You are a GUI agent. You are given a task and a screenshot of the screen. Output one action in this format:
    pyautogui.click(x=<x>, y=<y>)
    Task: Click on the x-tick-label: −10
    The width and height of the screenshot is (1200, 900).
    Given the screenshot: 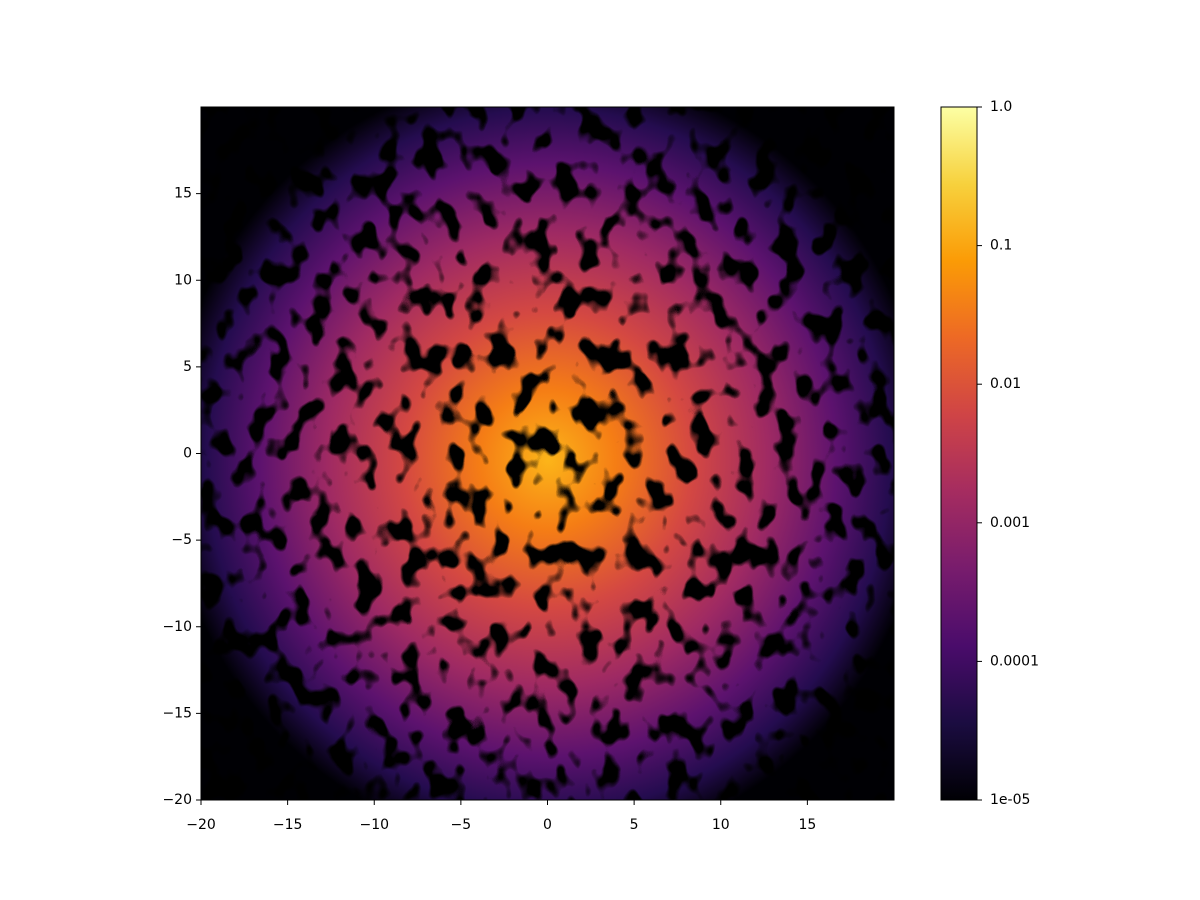 What is the action you would take?
    pyautogui.click(x=374, y=825)
    